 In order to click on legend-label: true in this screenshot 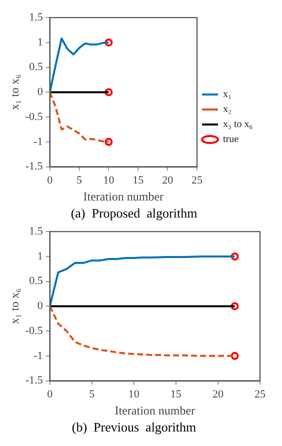, I will do `click(231, 140)`.